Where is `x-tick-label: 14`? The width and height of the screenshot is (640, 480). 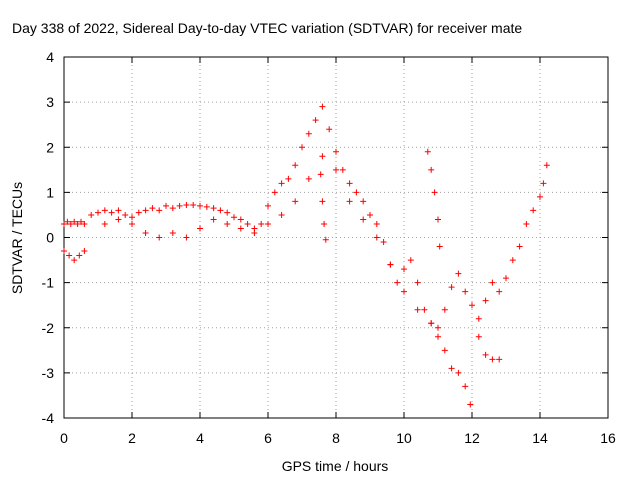 x-tick-label: 14 is located at coordinates (540, 438).